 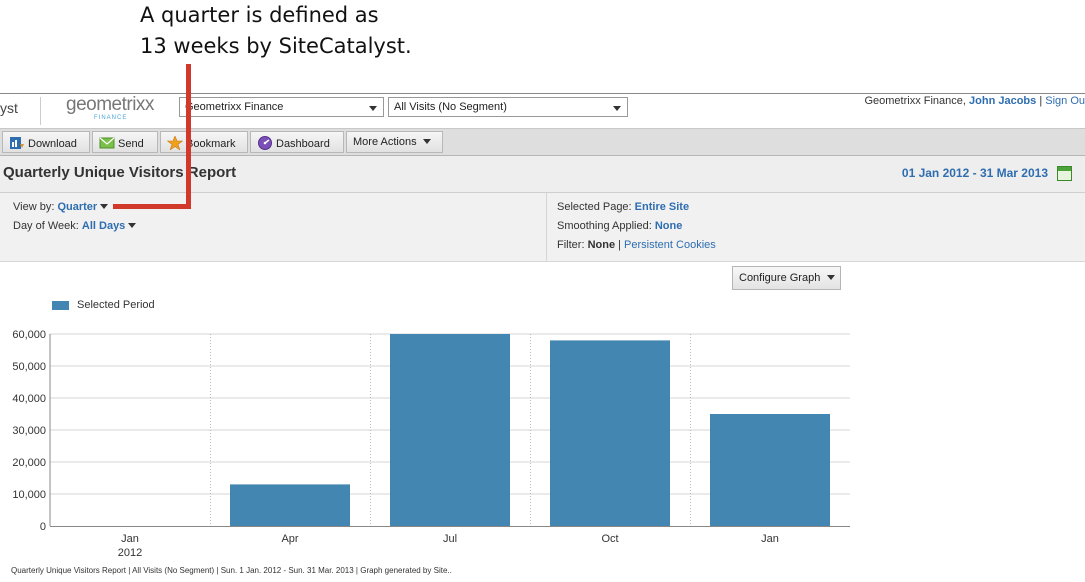 I want to click on bookmark-button: Bookmark, so click(x=204, y=142).